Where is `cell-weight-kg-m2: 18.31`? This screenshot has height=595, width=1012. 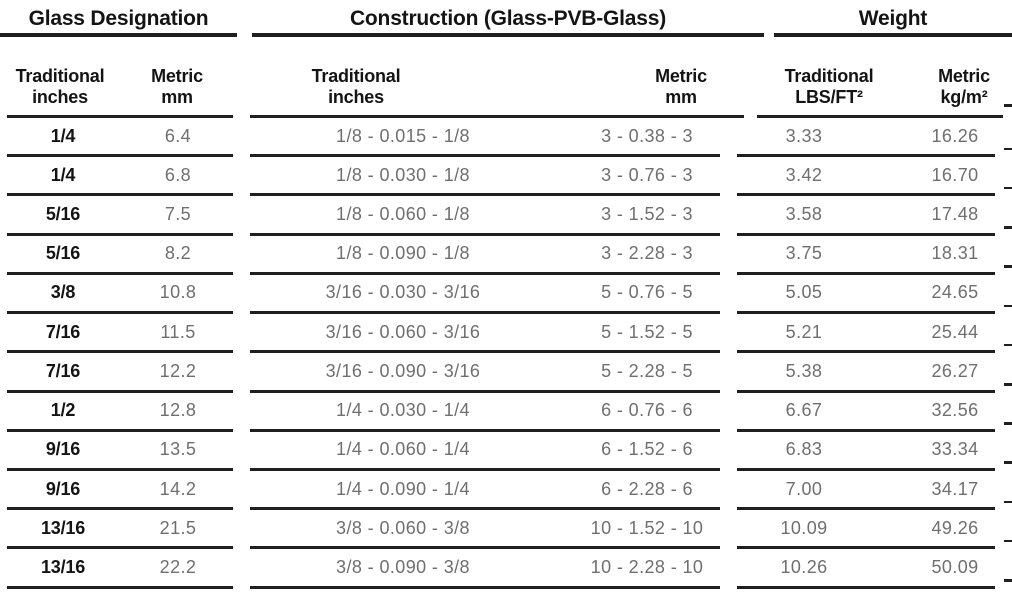
cell-weight-kg-m2: 18.31 is located at coordinates (955, 253).